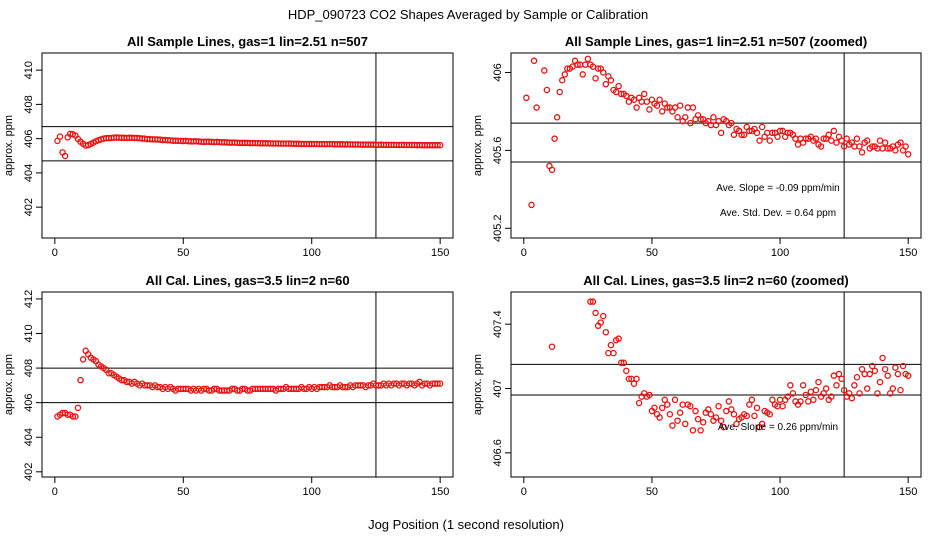 This screenshot has width=936, height=540. I want to click on panel-title: All Sample Lines, gas=1 lin=2.51 n=507, so click(247, 41).